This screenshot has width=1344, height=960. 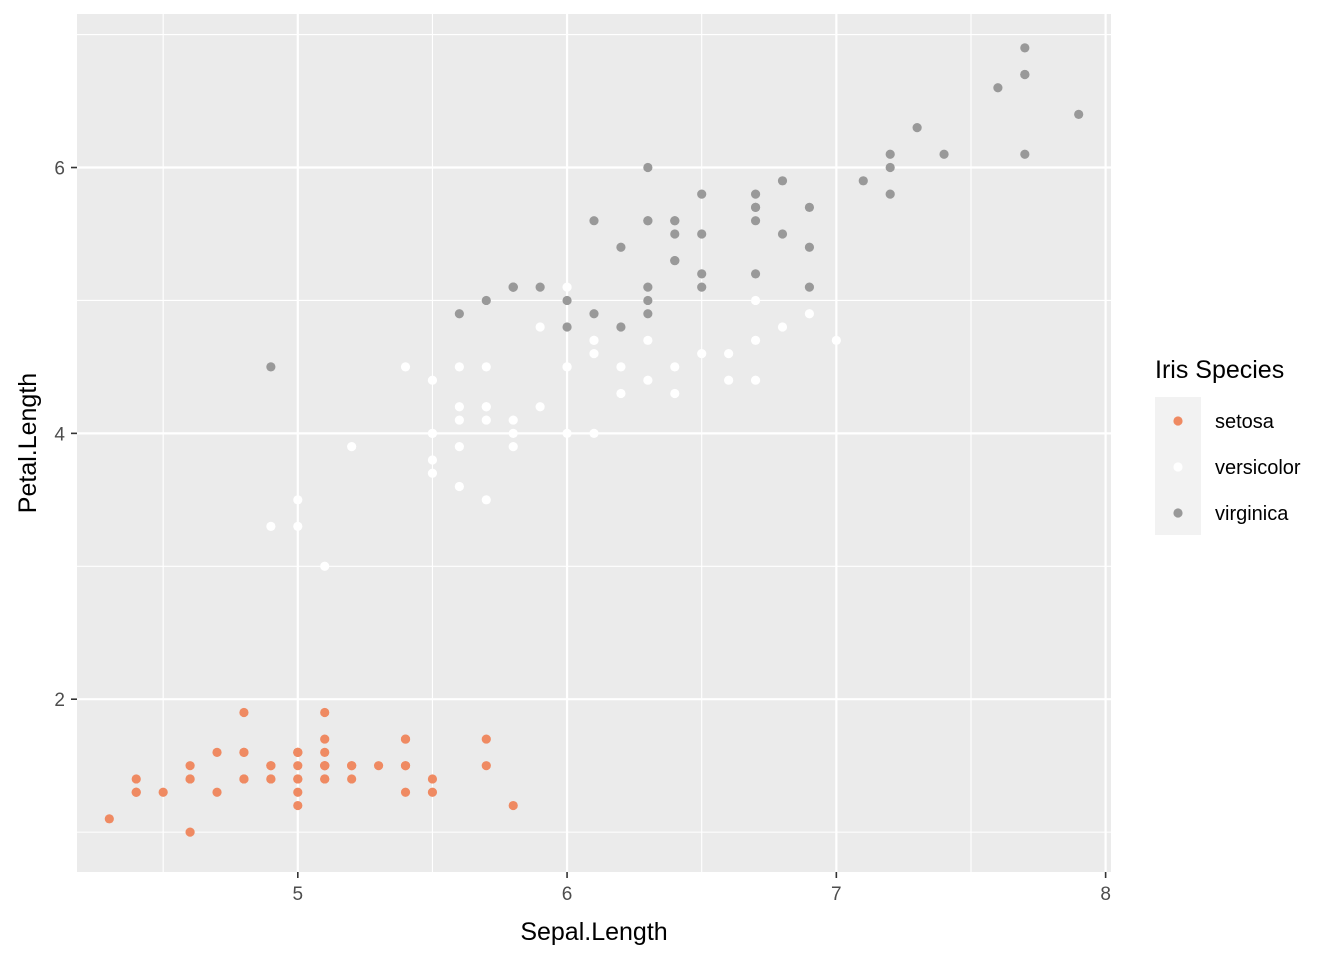 What do you see at coordinates (59, 434) in the screenshot?
I see `y-tick-label: 4` at bounding box center [59, 434].